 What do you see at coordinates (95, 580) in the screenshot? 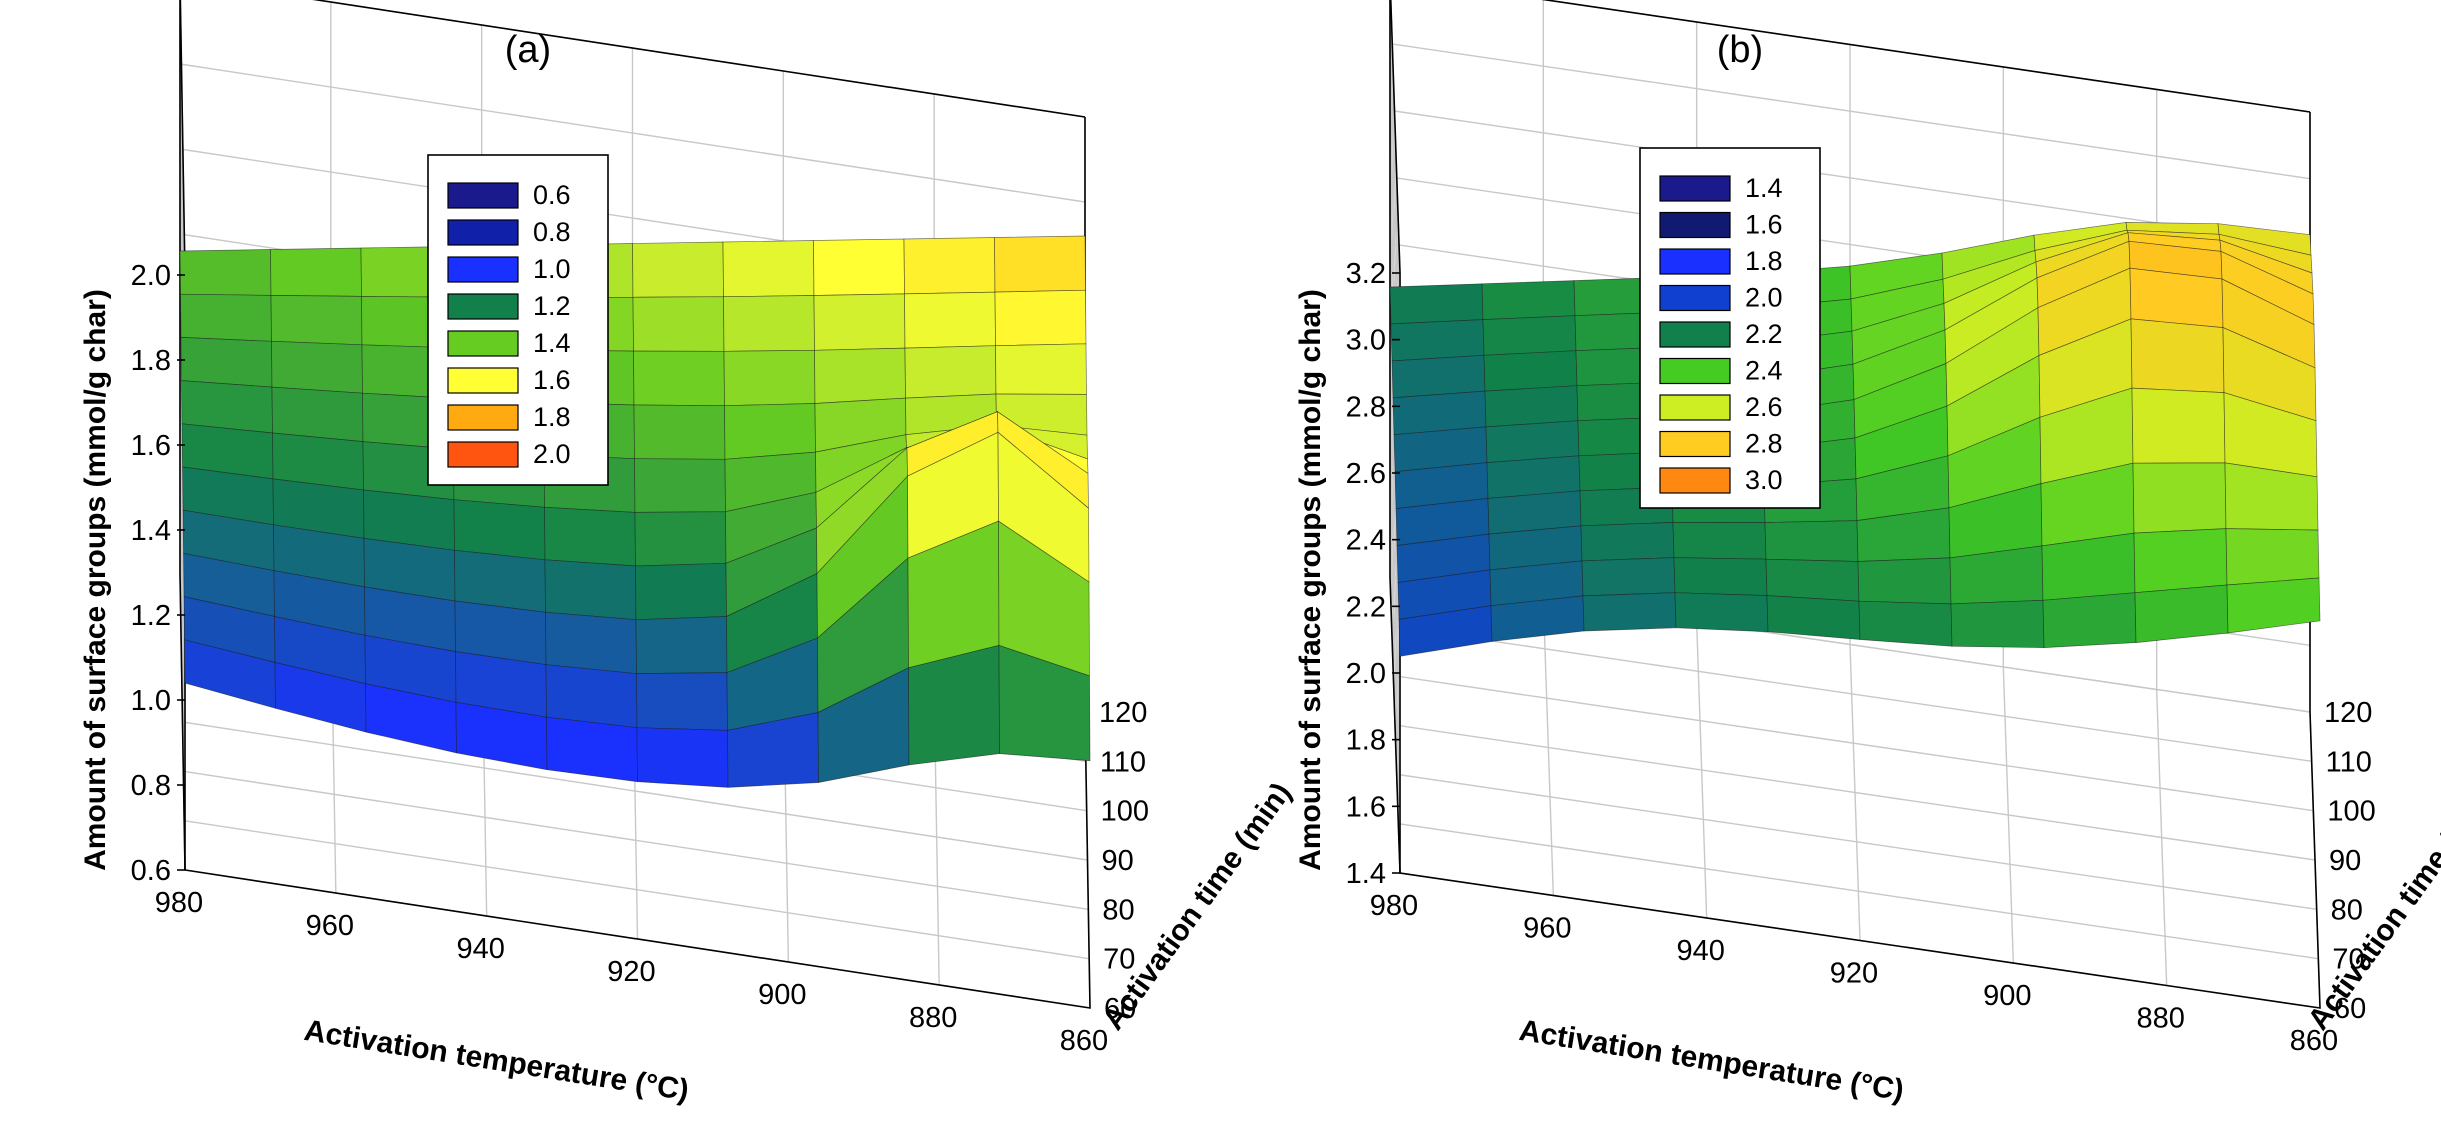
I see `z-axis-label: Amount of surface groups (mmol/g char)` at bounding box center [95, 580].